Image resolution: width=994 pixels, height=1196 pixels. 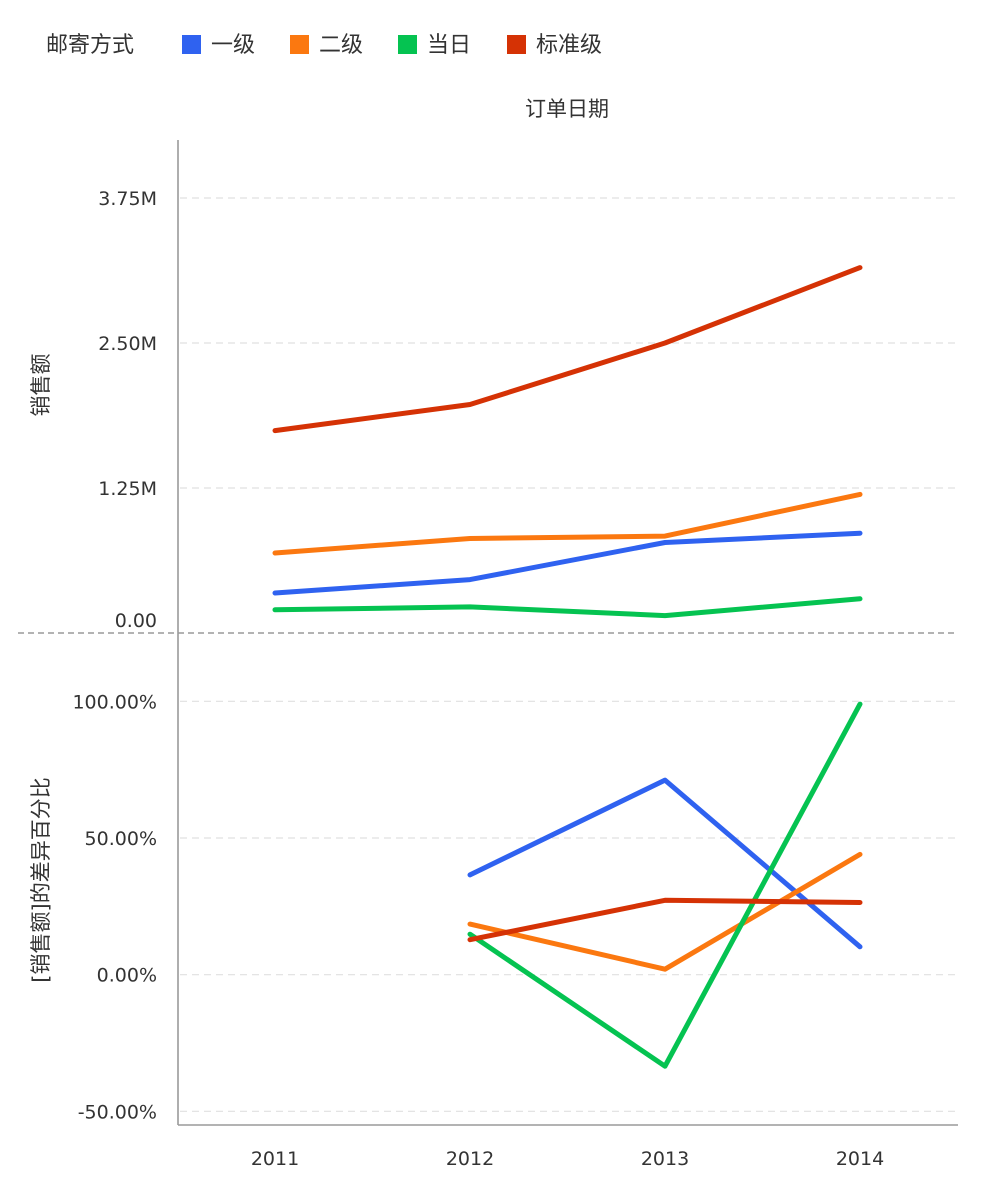 I want to click on y-tick-label: 1.25M, so click(x=127, y=489).